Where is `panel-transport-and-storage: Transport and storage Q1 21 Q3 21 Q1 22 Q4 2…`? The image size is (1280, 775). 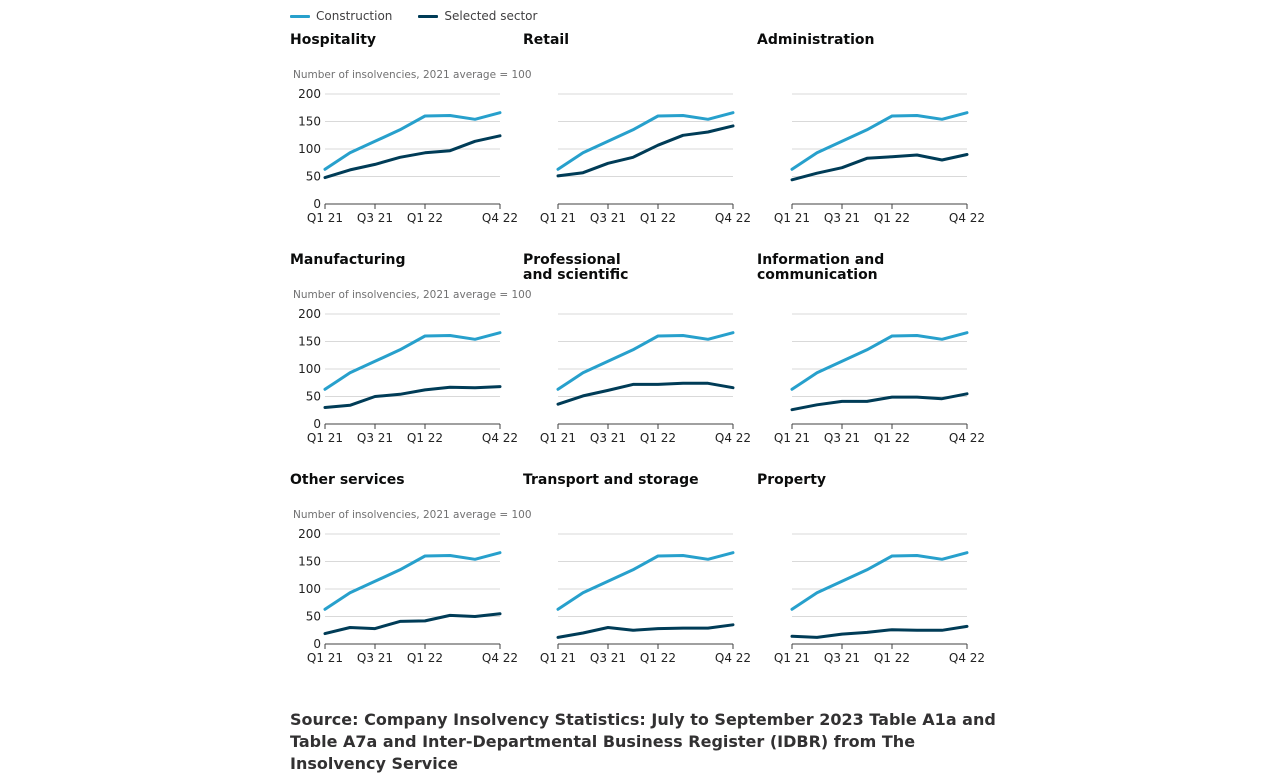
panel-transport-and-storage: Transport and storage Q1 21 Q3 21 Q1 22 Q4 2… is located at coordinates (638, 580).